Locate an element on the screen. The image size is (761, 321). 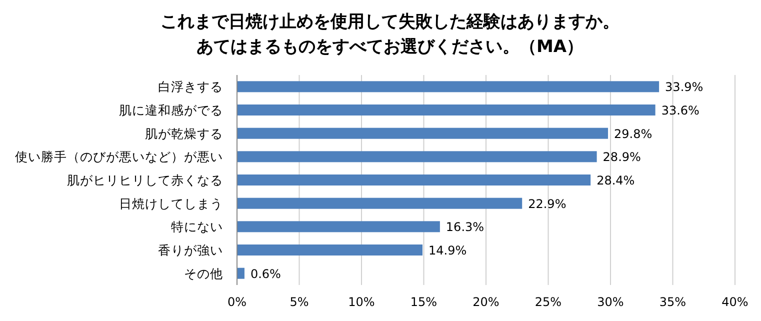
y-tick-label: 特にない is located at coordinates (197, 226).